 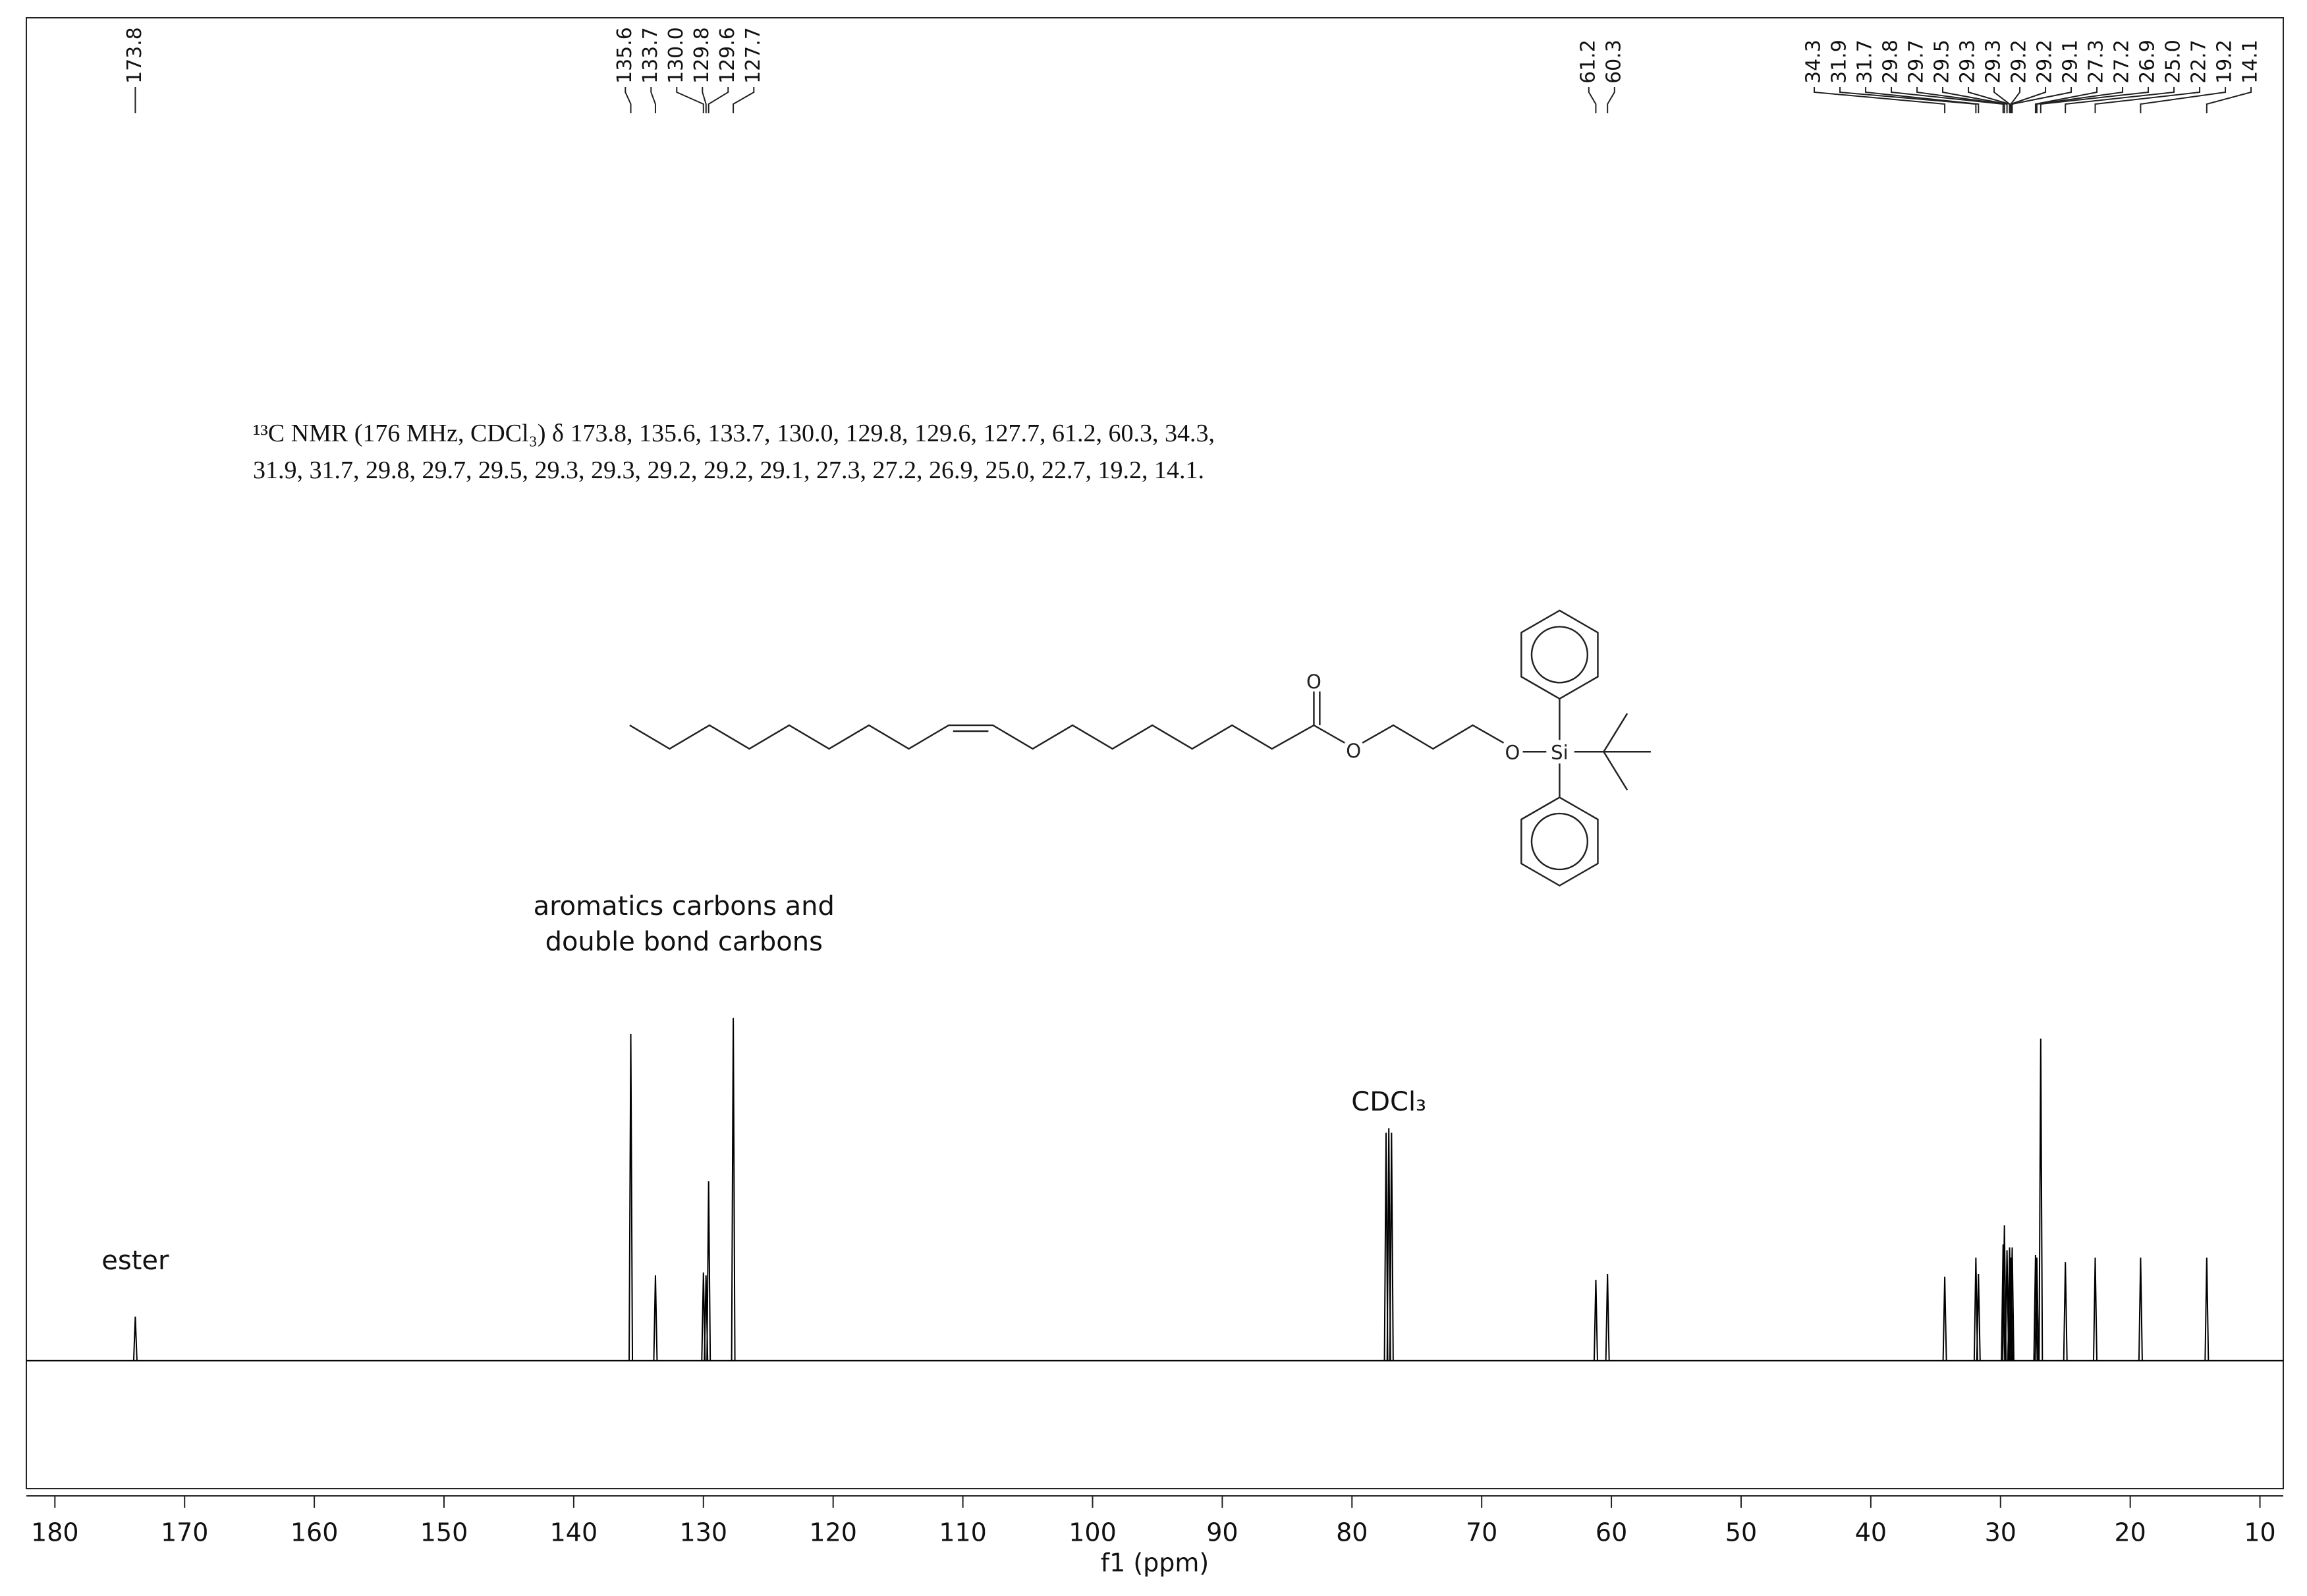 I want to click on annotation: aromatics carbons and, so click(x=684, y=906).